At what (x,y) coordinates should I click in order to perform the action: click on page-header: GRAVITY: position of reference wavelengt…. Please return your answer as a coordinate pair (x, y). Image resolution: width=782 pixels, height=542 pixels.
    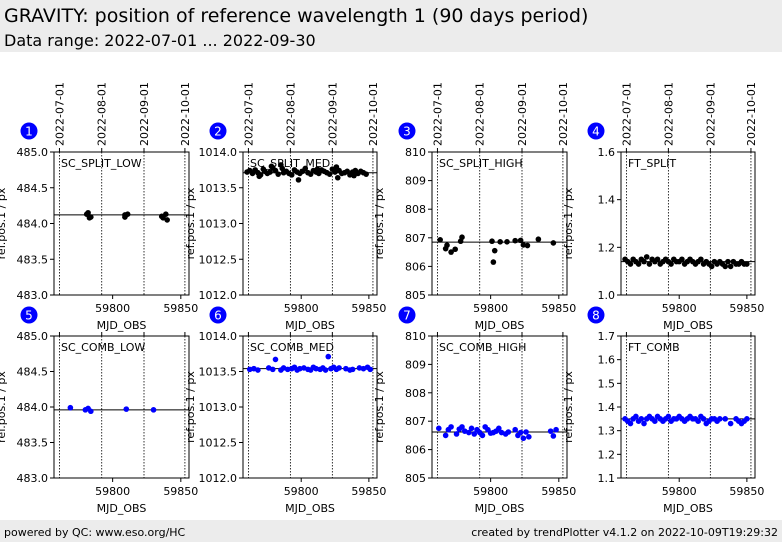
    Looking at the image, I should click on (391, 26).